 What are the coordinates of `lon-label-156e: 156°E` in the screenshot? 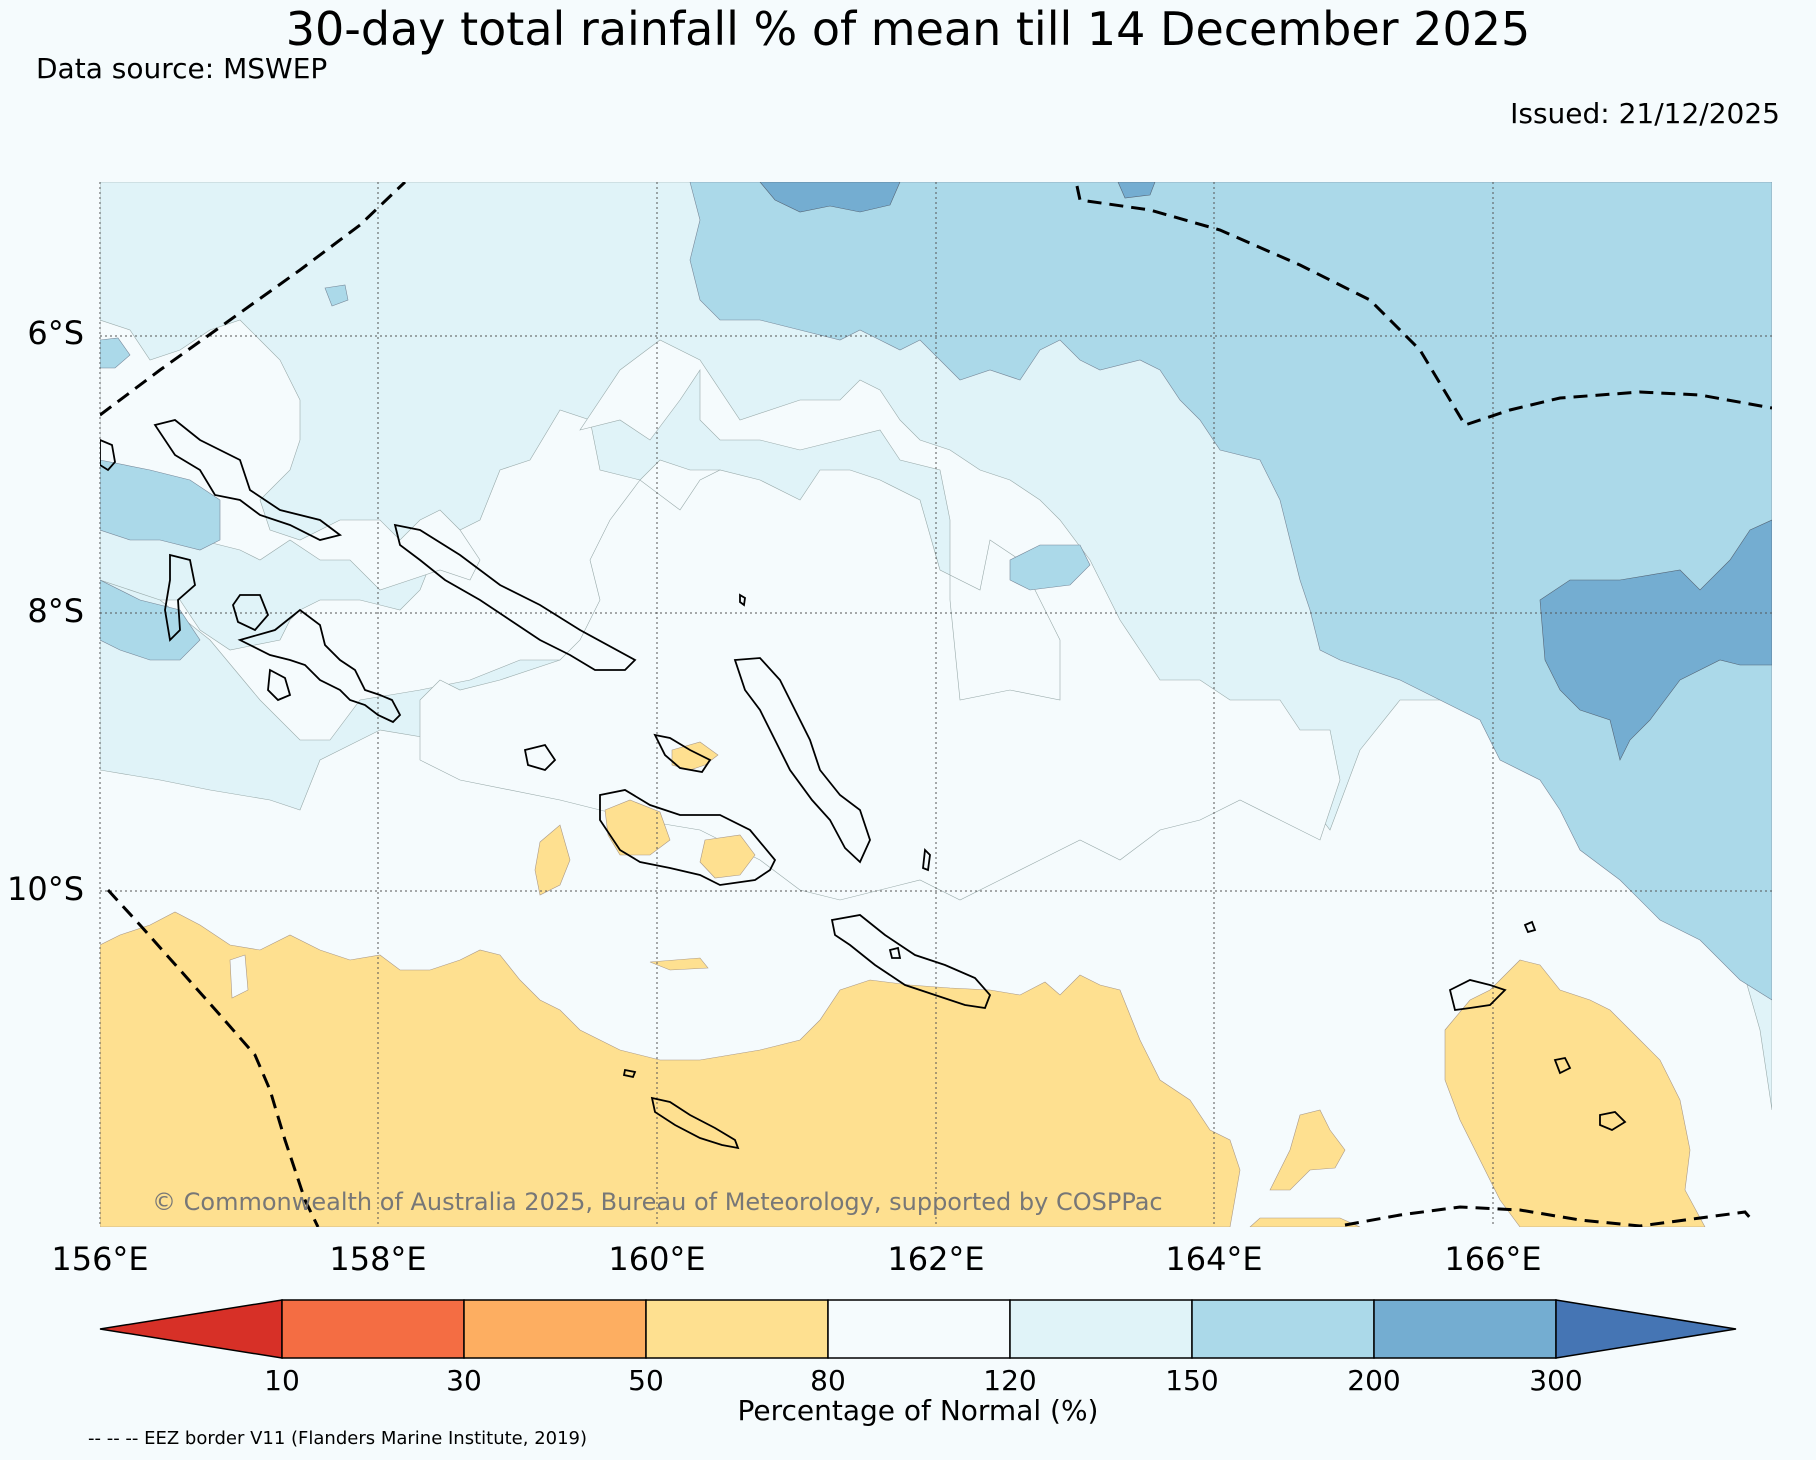 It's located at (99, 1259).